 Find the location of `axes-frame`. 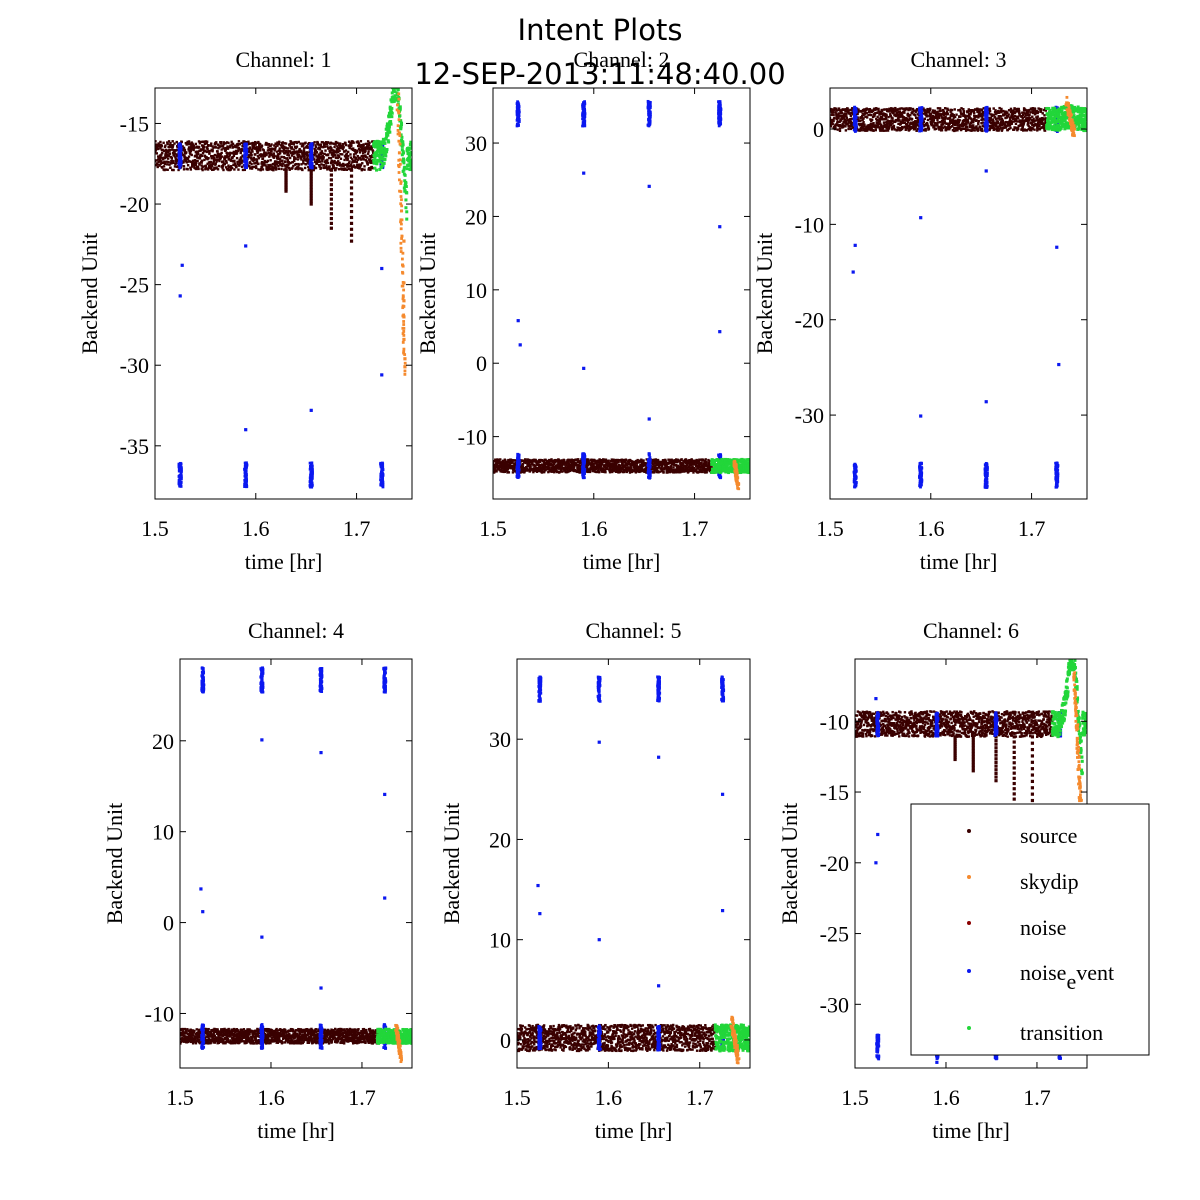

axes-frame is located at coordinates (283, 293).